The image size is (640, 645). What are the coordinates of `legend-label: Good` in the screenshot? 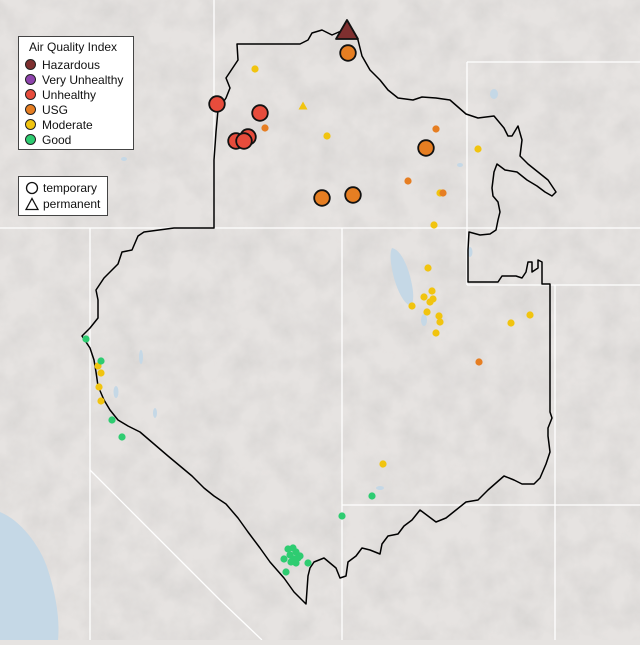 It's located at (57, 140).